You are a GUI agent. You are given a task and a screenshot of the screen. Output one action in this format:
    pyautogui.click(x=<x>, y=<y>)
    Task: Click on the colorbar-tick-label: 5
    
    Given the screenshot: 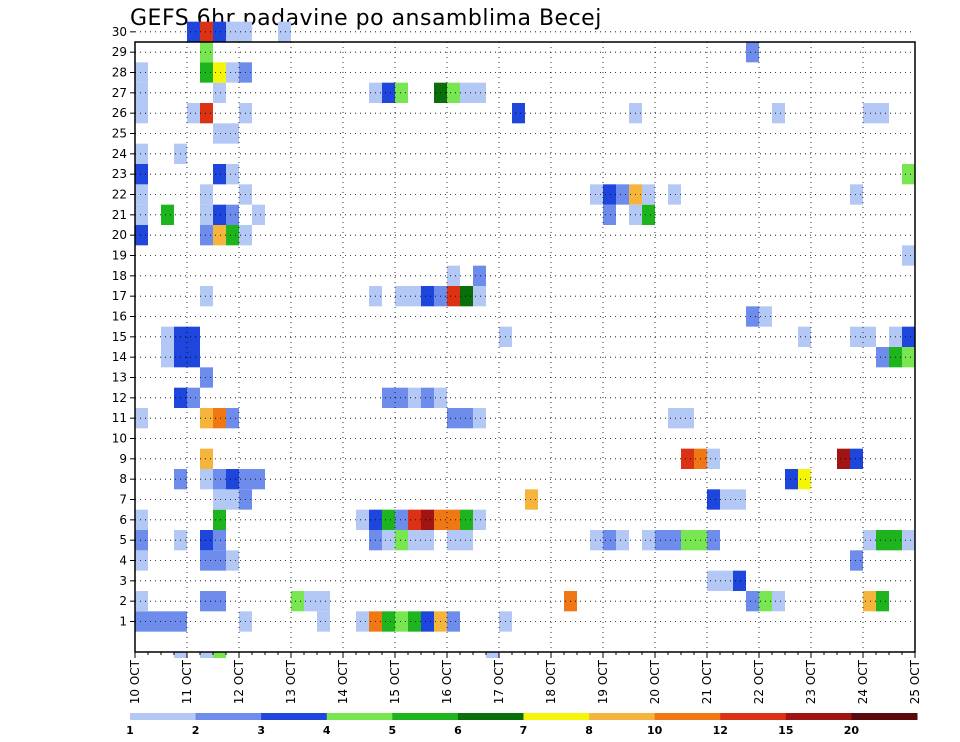 What is the action you would take?
    pyautogui.click(x=393, y=730)
    